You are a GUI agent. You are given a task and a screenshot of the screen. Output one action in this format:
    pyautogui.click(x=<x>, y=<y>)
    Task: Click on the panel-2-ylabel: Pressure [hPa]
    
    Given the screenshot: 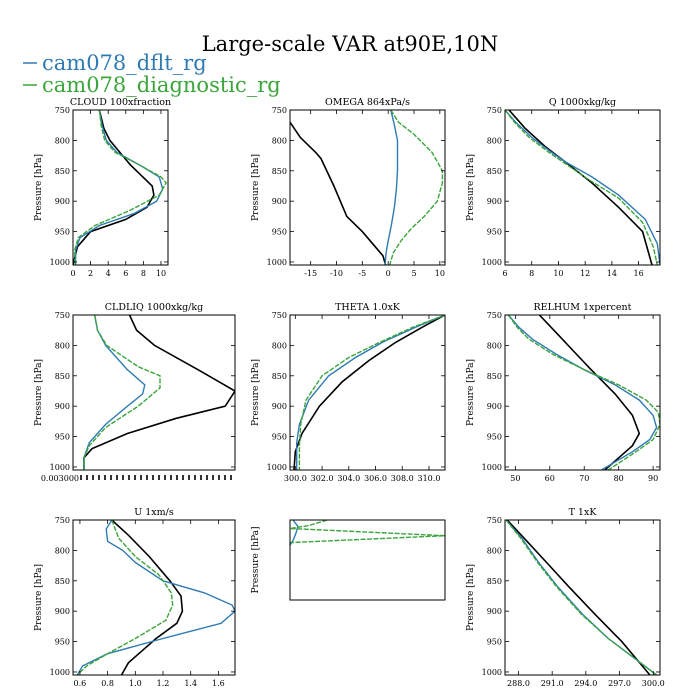 What is the action you would take?
    pyautogui.click(x=256, y=187)
    